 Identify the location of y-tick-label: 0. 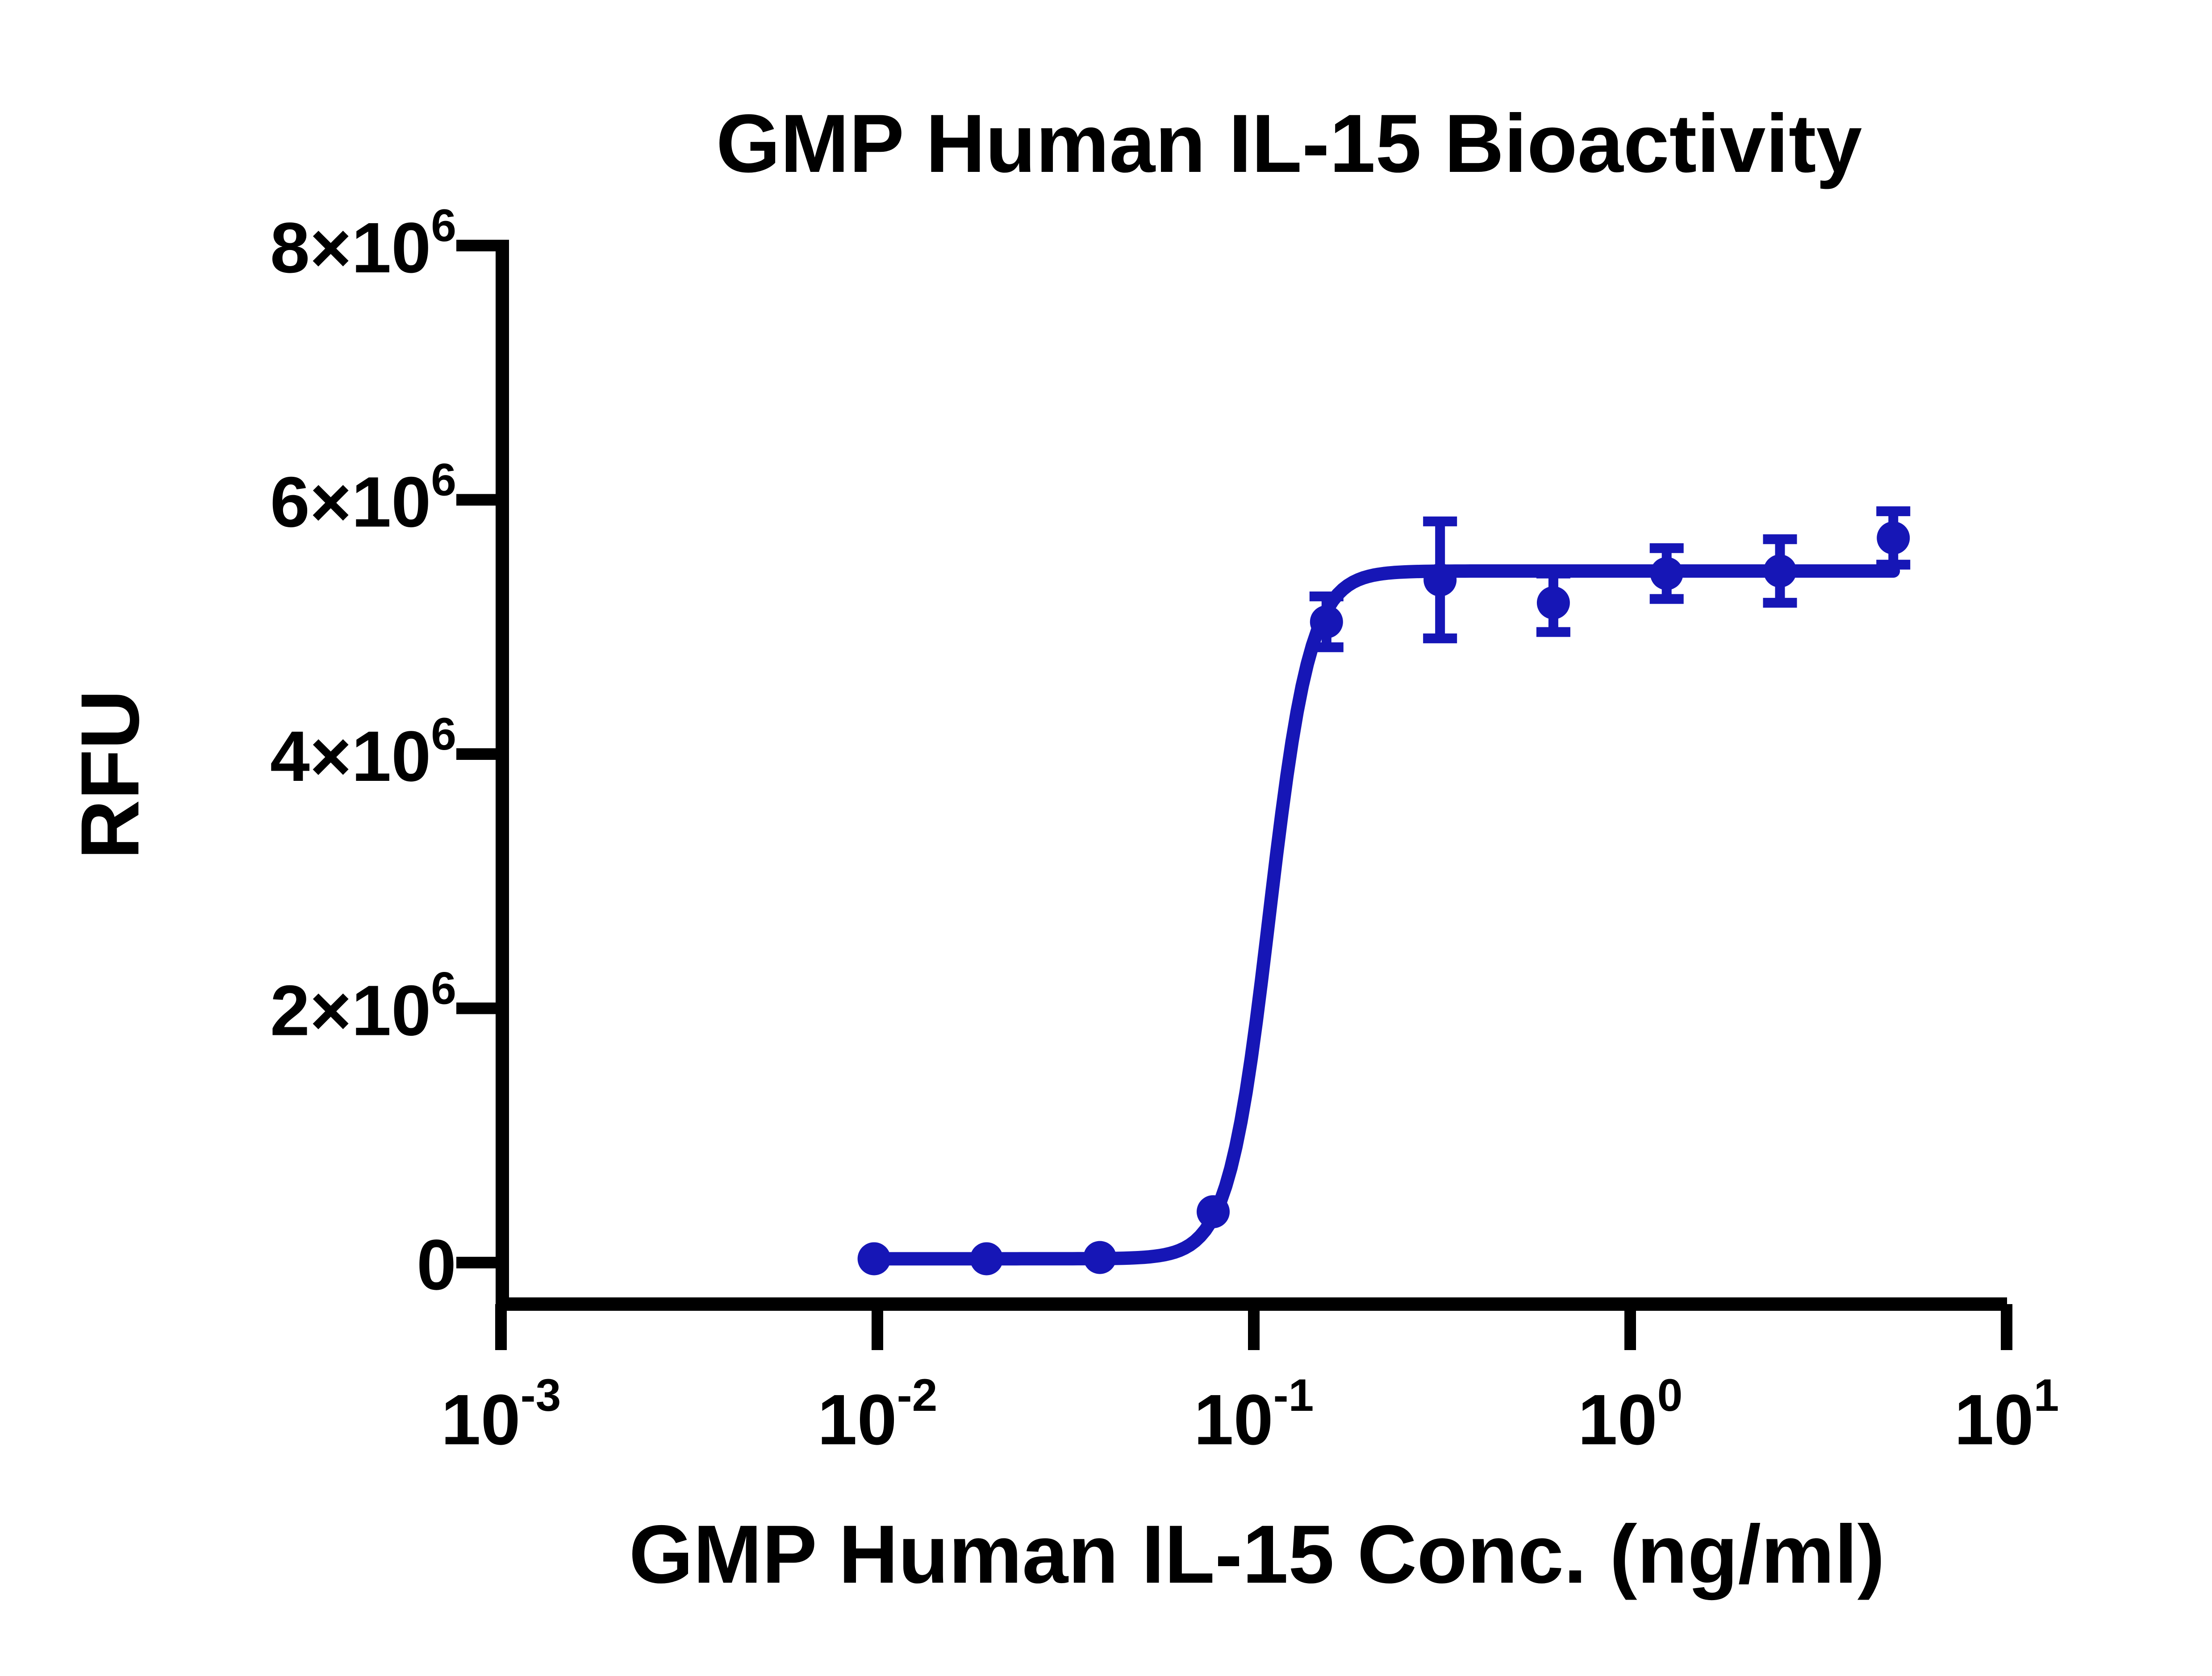
(436, 1265).